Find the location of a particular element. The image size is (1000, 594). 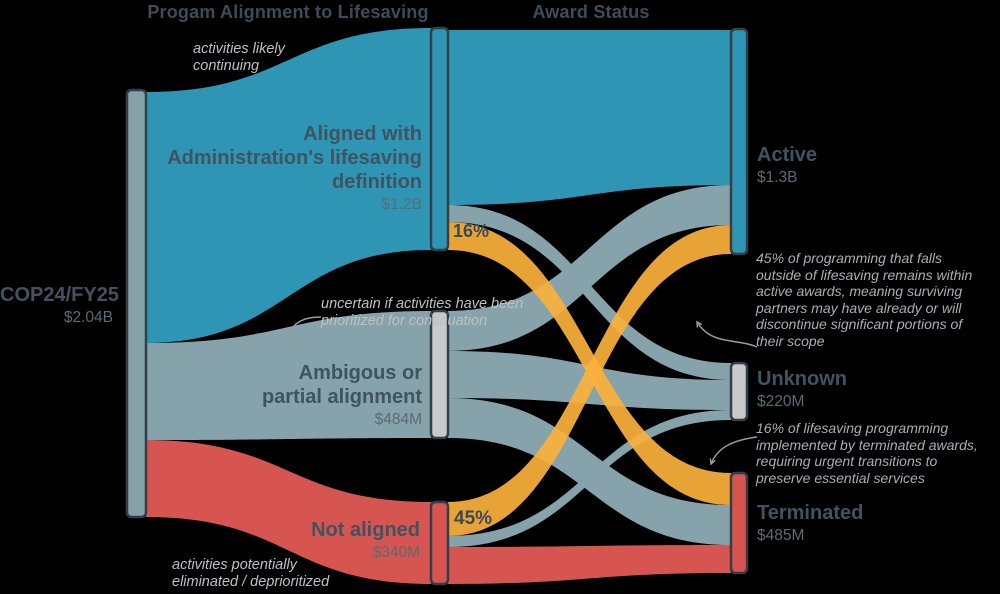

active-name: Active is located at coordinates (787, 155).